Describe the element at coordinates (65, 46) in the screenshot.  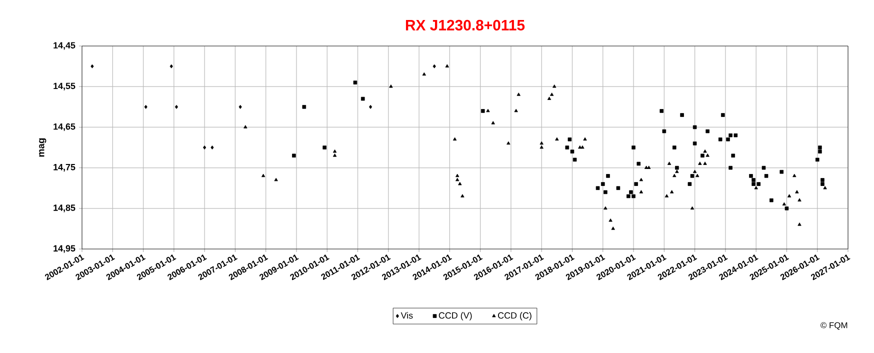
I see `y-tick-label: 14,45` at that location.